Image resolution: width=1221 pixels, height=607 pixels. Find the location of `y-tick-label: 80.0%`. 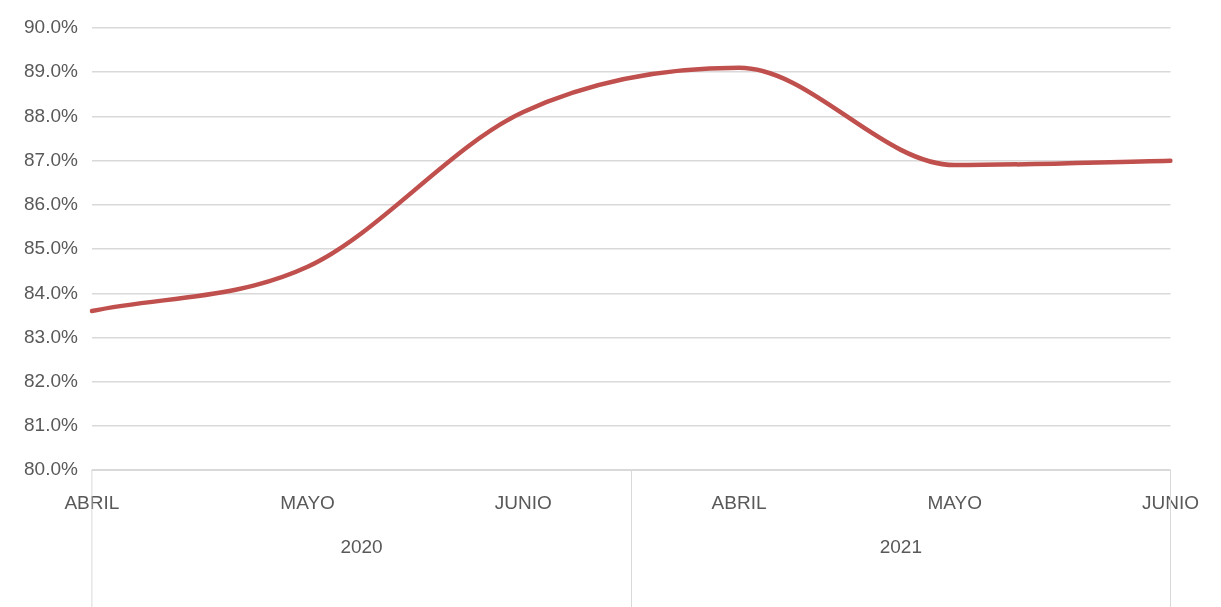

y-tick-label: 80.0% is located at coordinates (51, 469).